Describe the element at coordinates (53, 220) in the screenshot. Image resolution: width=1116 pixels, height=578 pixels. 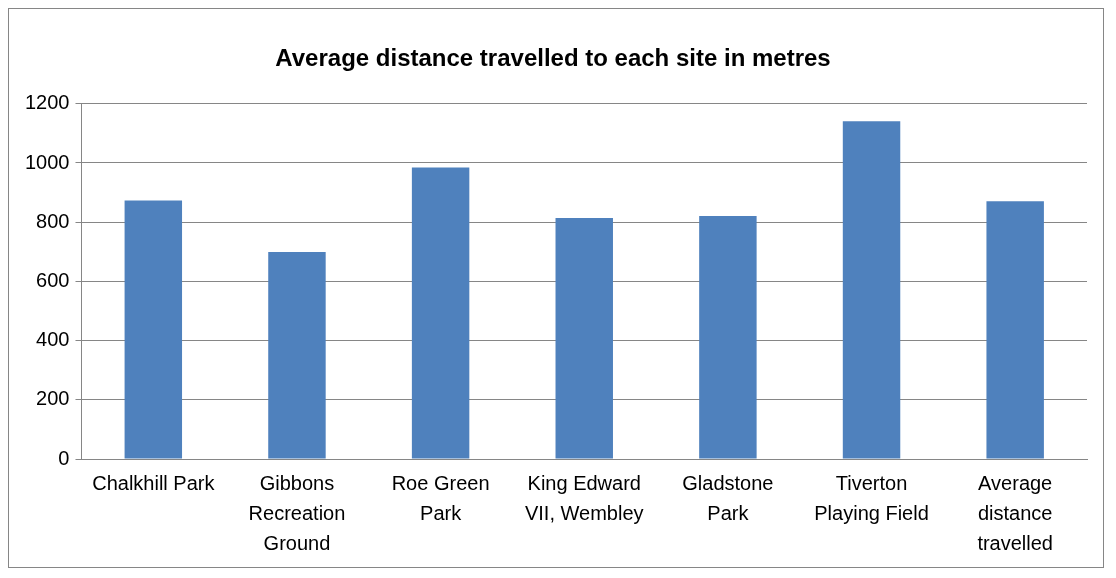
I see `y-tick-label: 800` at that location.